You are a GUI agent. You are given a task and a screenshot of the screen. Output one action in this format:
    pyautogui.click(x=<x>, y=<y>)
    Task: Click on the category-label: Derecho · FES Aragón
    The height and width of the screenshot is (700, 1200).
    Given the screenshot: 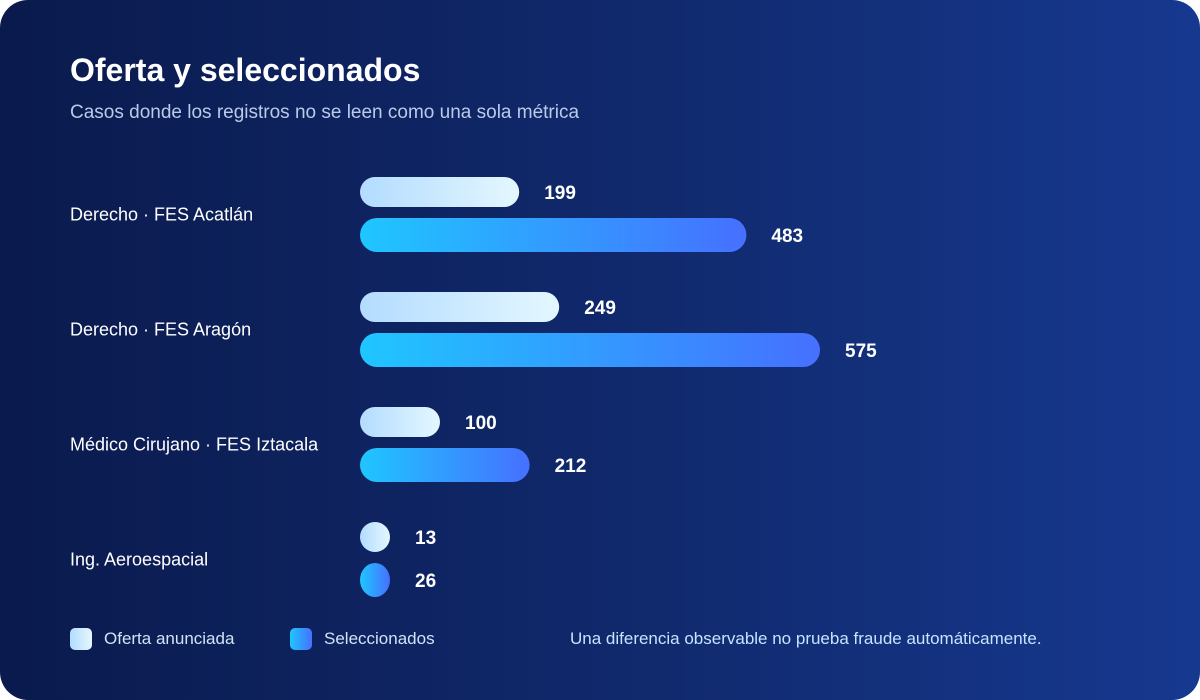 What is the action you would take?
    pyautogui.click(x=160, y=330)
    